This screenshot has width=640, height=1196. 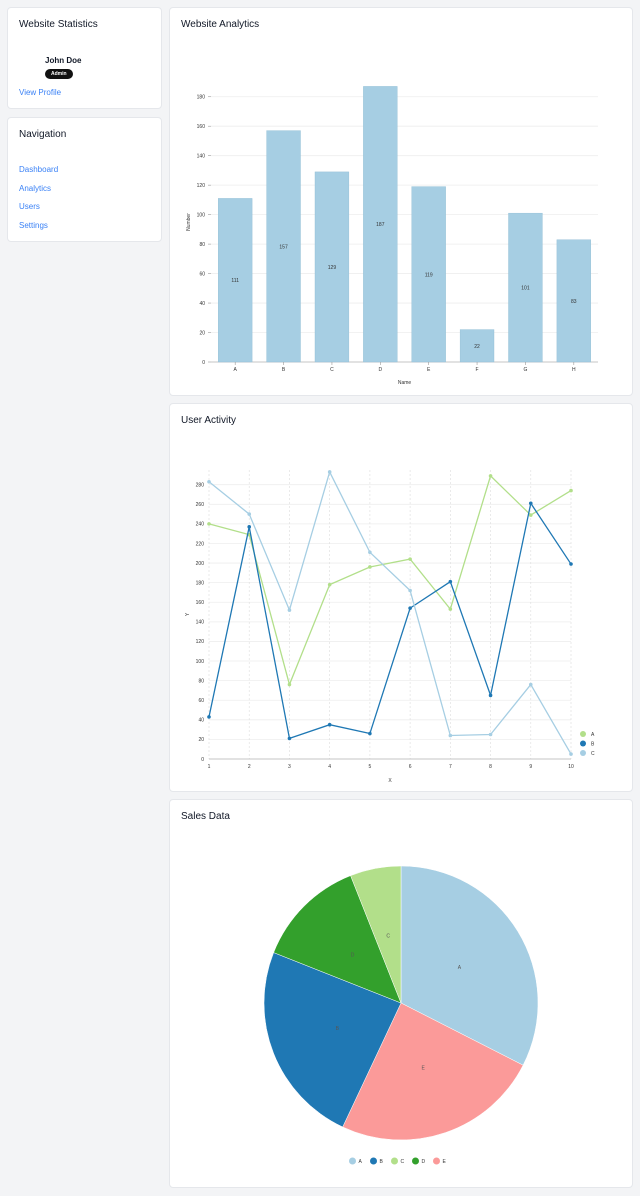 I want to click on y-tick-label: 240, so click(x=200, y=525).